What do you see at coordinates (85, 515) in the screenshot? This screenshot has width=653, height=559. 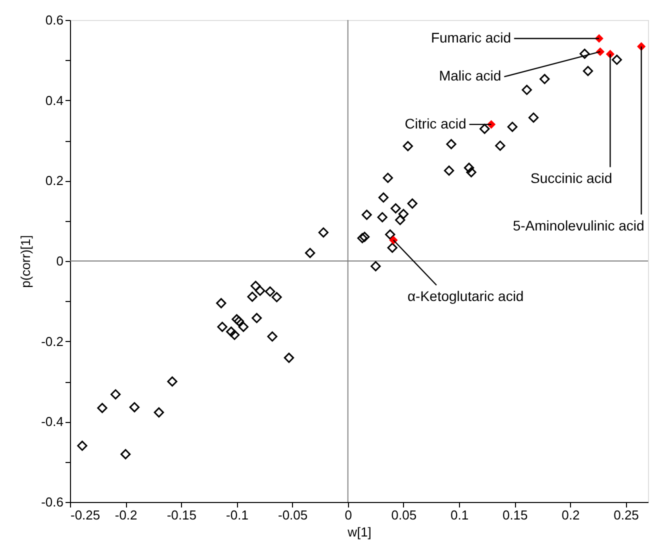 I see `x-tick-label: -0.25` at bounding box center [85, 515].